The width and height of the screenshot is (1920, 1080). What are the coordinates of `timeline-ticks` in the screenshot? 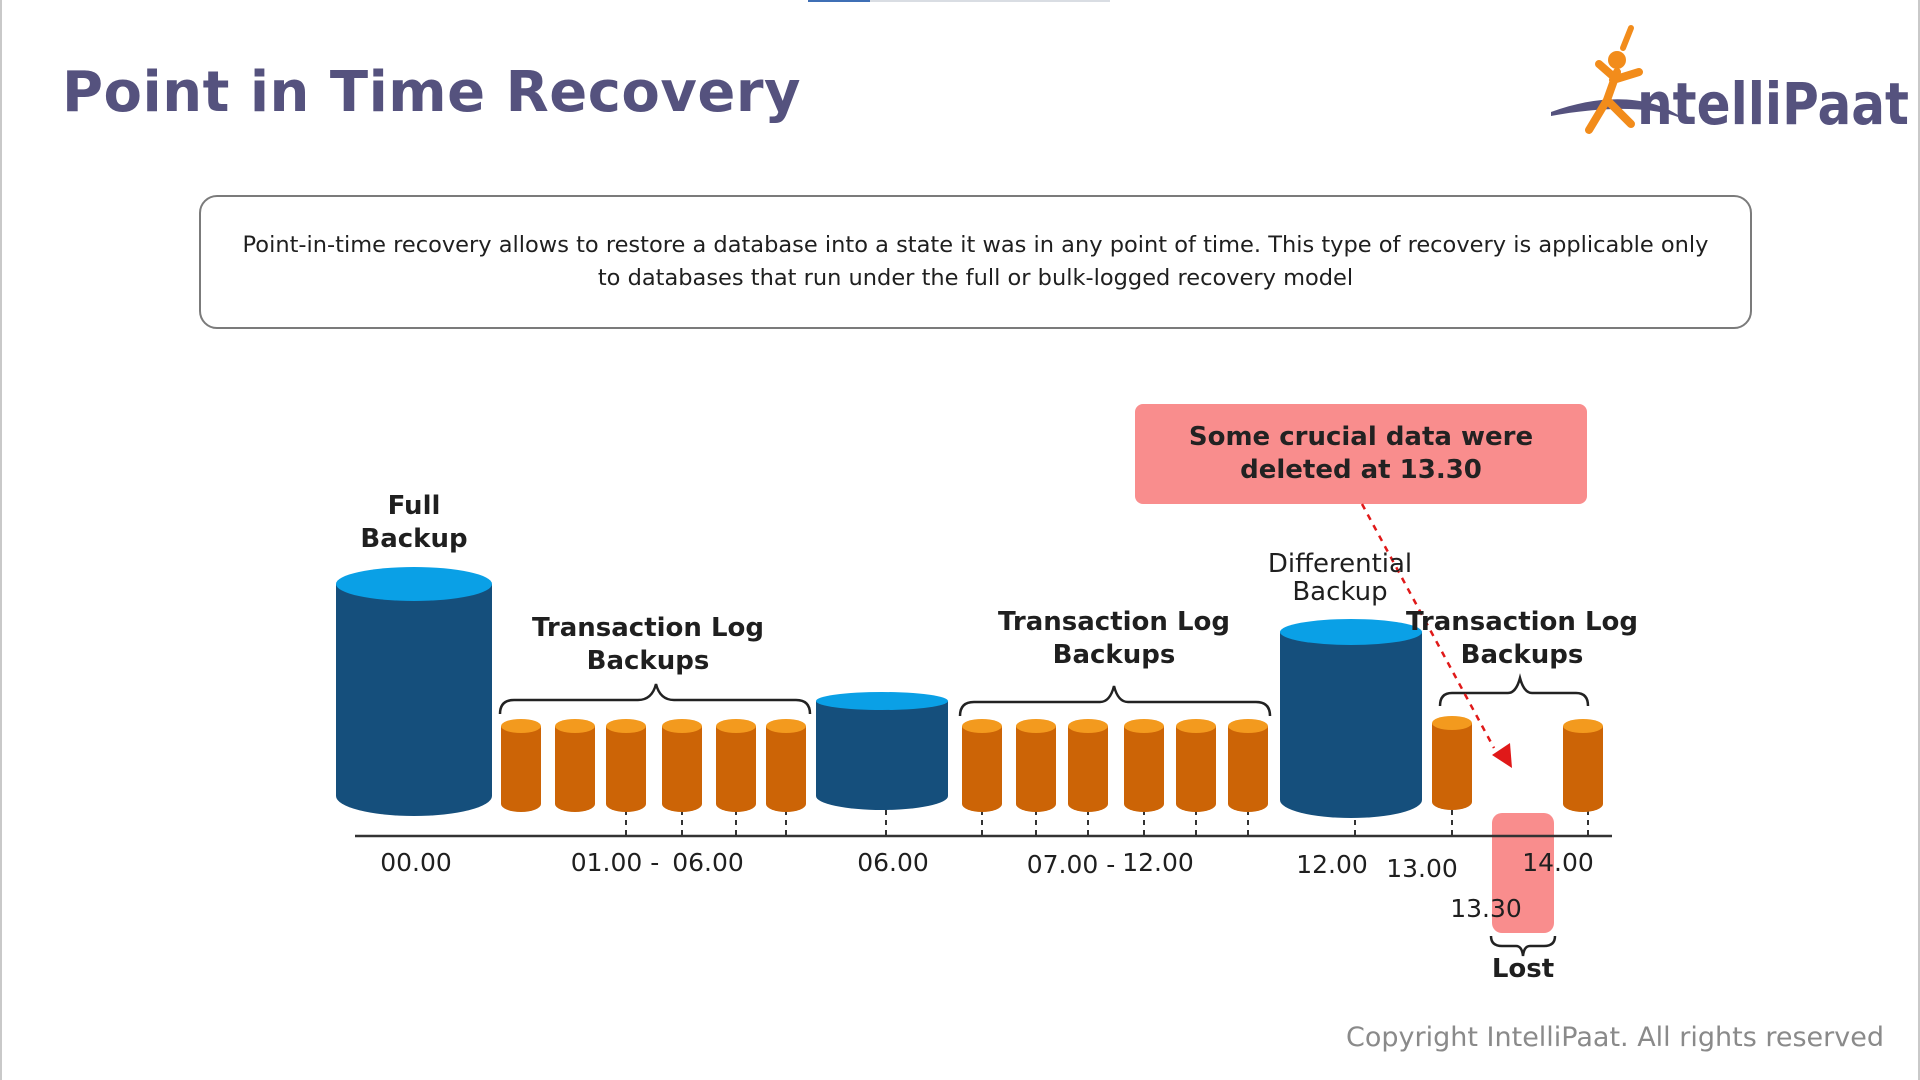 It's located at (1107, 825).